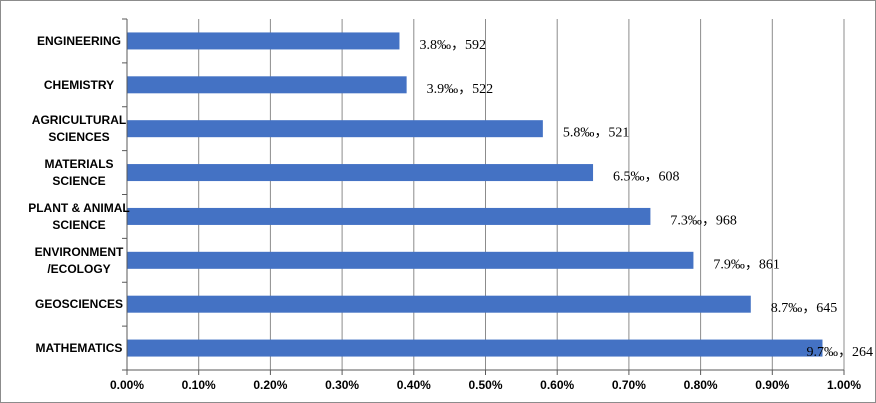 Image resolution: width=876 pixels, height=403 pixels. Describe the element at coordinates (596, 133) in the screenshot. I see `data-label: 5.8‰，521` at that location.